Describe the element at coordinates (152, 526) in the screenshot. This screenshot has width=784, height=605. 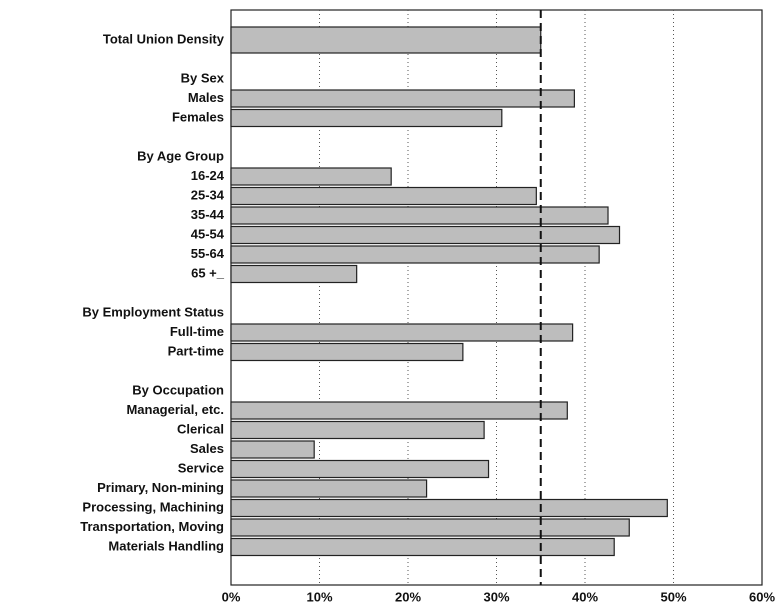
I see `y-tick-label: Transportation, Moving` at that location.